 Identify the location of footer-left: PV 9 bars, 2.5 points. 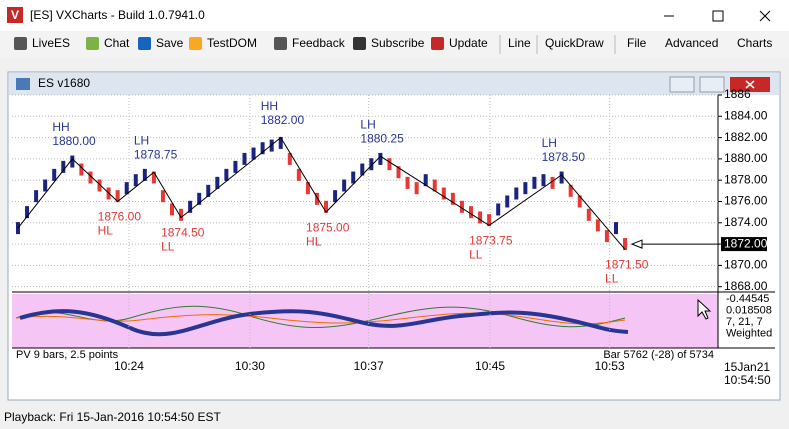
(67, 355).